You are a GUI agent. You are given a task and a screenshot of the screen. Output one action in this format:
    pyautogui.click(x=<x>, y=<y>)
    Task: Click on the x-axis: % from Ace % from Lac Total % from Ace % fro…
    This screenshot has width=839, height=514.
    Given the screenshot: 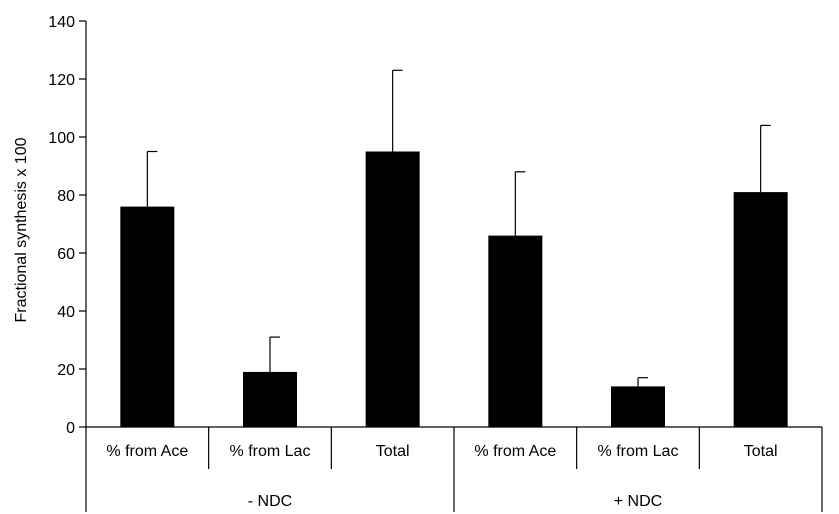 What is the action you would take?
    pyautogui.click(x=454, y=469)
    